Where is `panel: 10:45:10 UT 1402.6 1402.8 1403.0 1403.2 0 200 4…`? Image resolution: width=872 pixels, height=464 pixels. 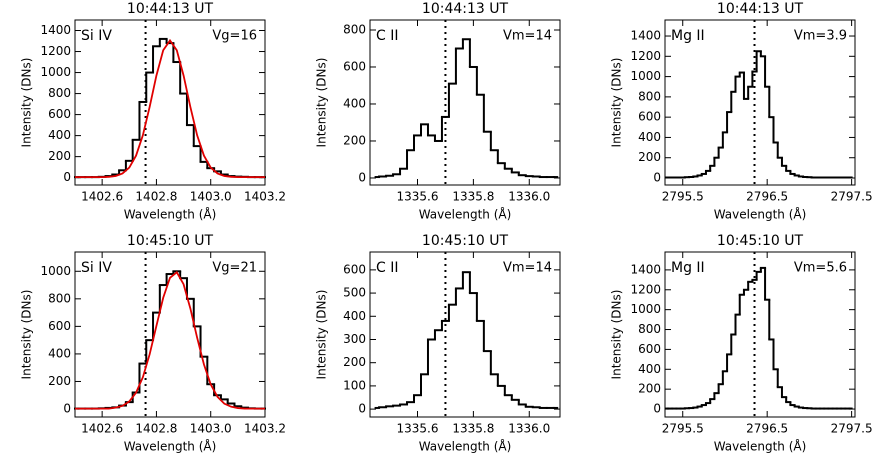
panel: 10:45:10 UT 1402.6 1402.8 1403.0 1403.2 0 200 4… is located at coordinates (153, 343).